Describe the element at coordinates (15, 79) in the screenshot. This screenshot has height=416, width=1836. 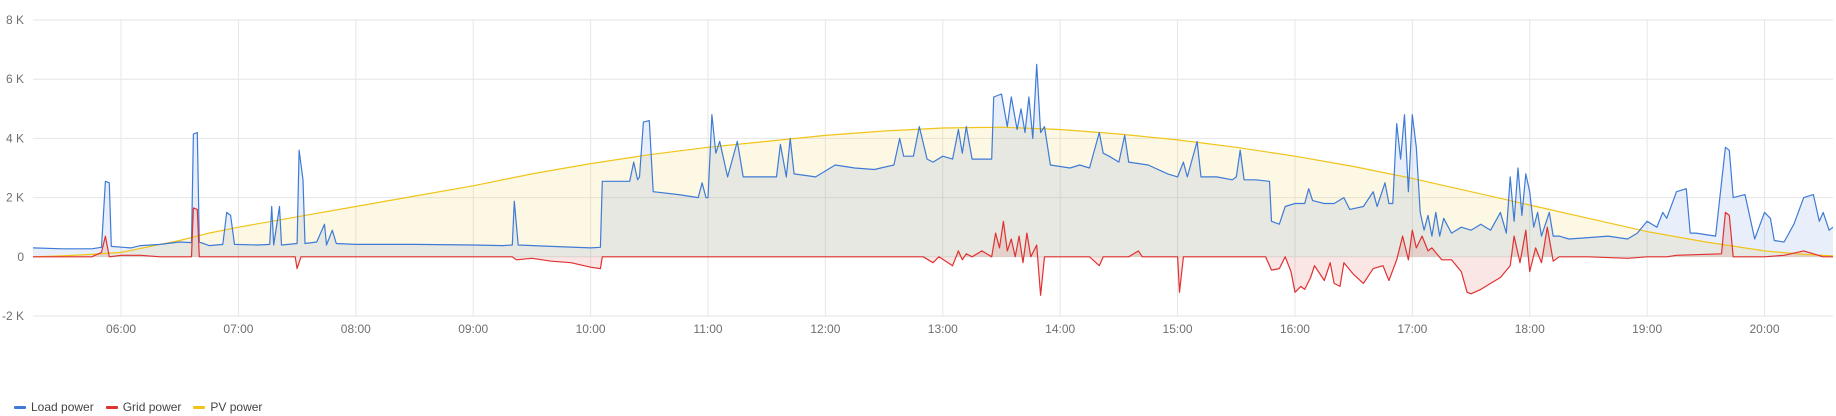
I see `y-tick-label: 6 K` at that location.